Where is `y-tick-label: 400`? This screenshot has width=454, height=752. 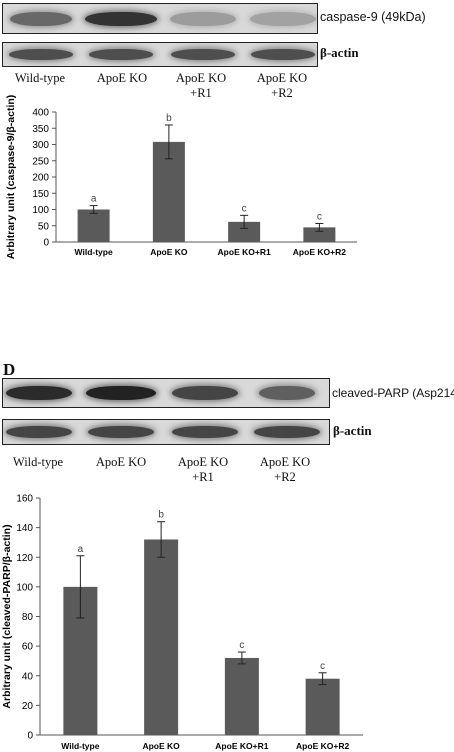 y-tick-label: 400 is located at coordinates (40, 113).